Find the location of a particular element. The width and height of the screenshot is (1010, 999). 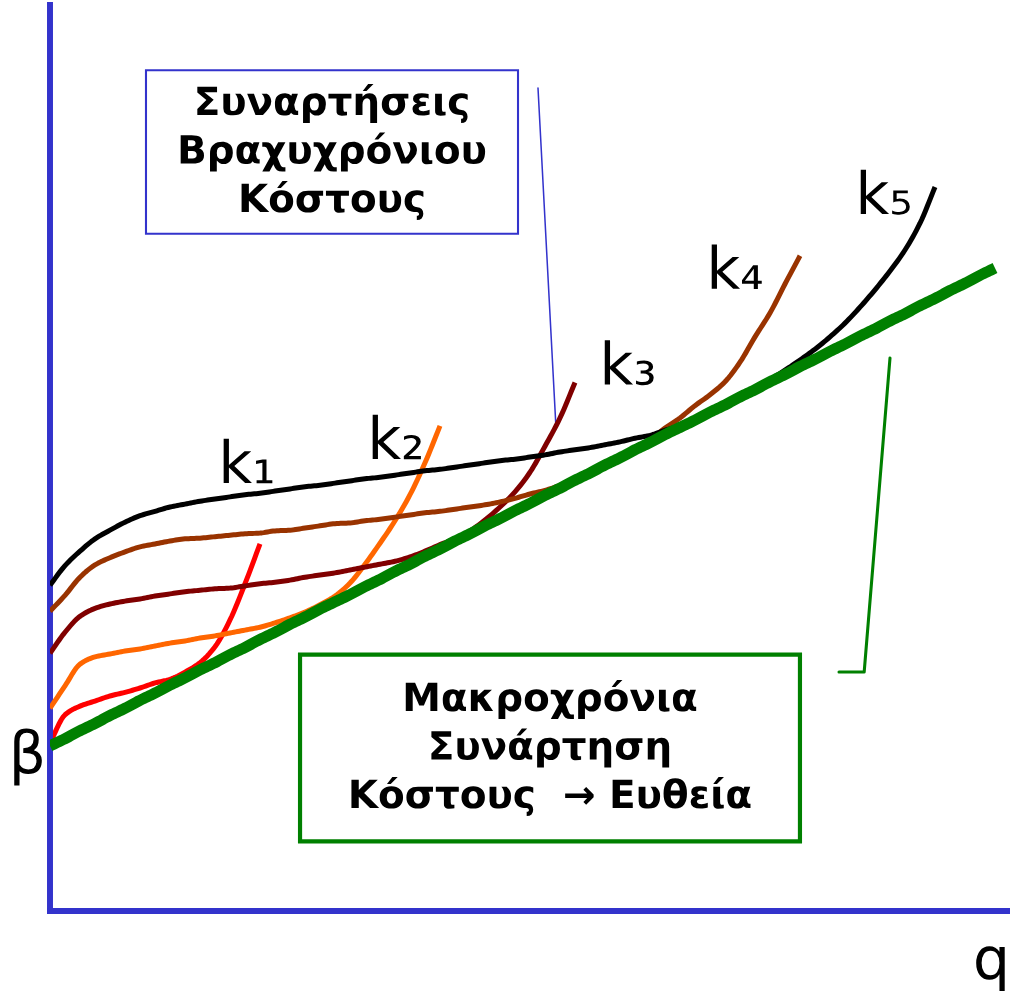

series-label: k₃ is located at coordinates (629, 363).